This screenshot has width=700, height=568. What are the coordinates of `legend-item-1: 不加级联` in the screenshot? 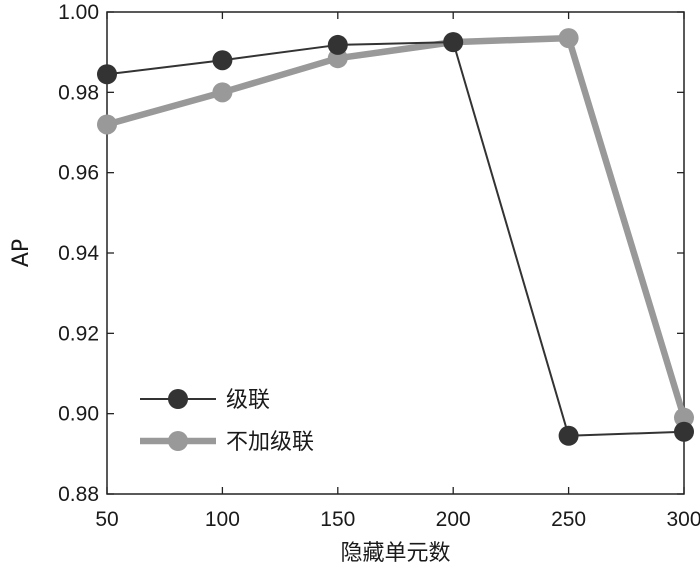 It's located at (227, 442).